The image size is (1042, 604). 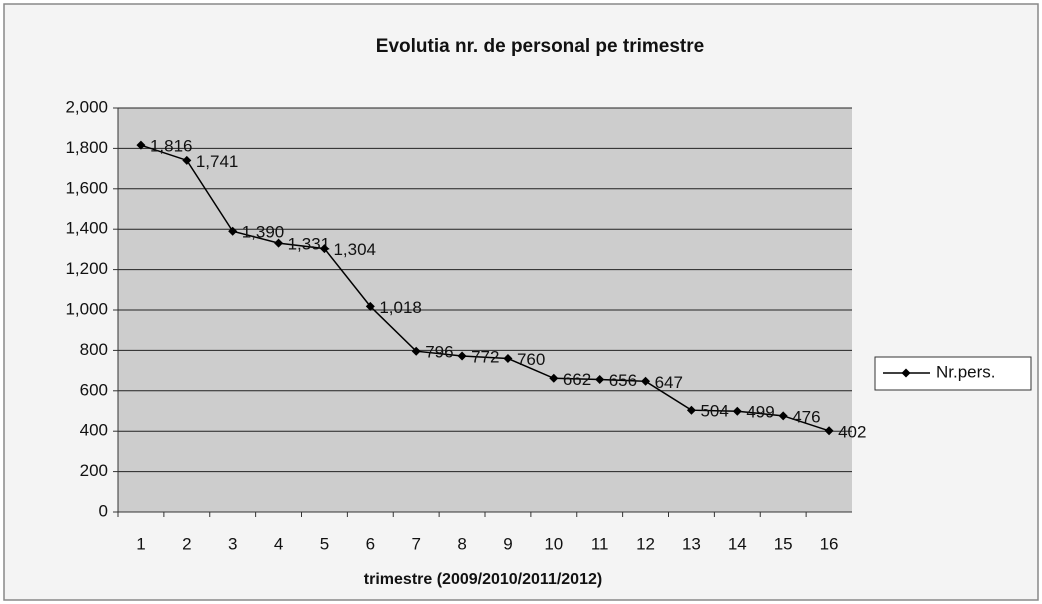 What do you see at coordinates (623, 380) in the screenshot?
I see `data-label: 656` at bounding box center [623, 380].